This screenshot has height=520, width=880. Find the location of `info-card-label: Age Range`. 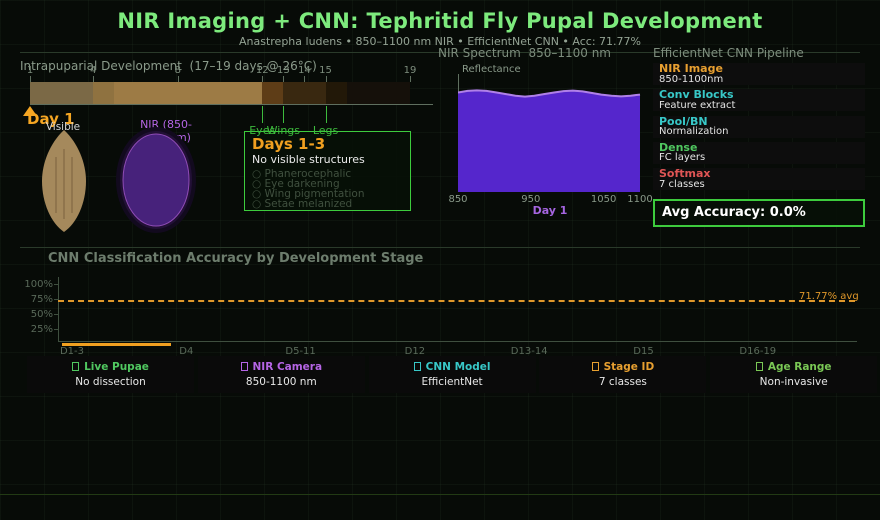

info-card-label: Age Range is located at coordinates (799, 367).